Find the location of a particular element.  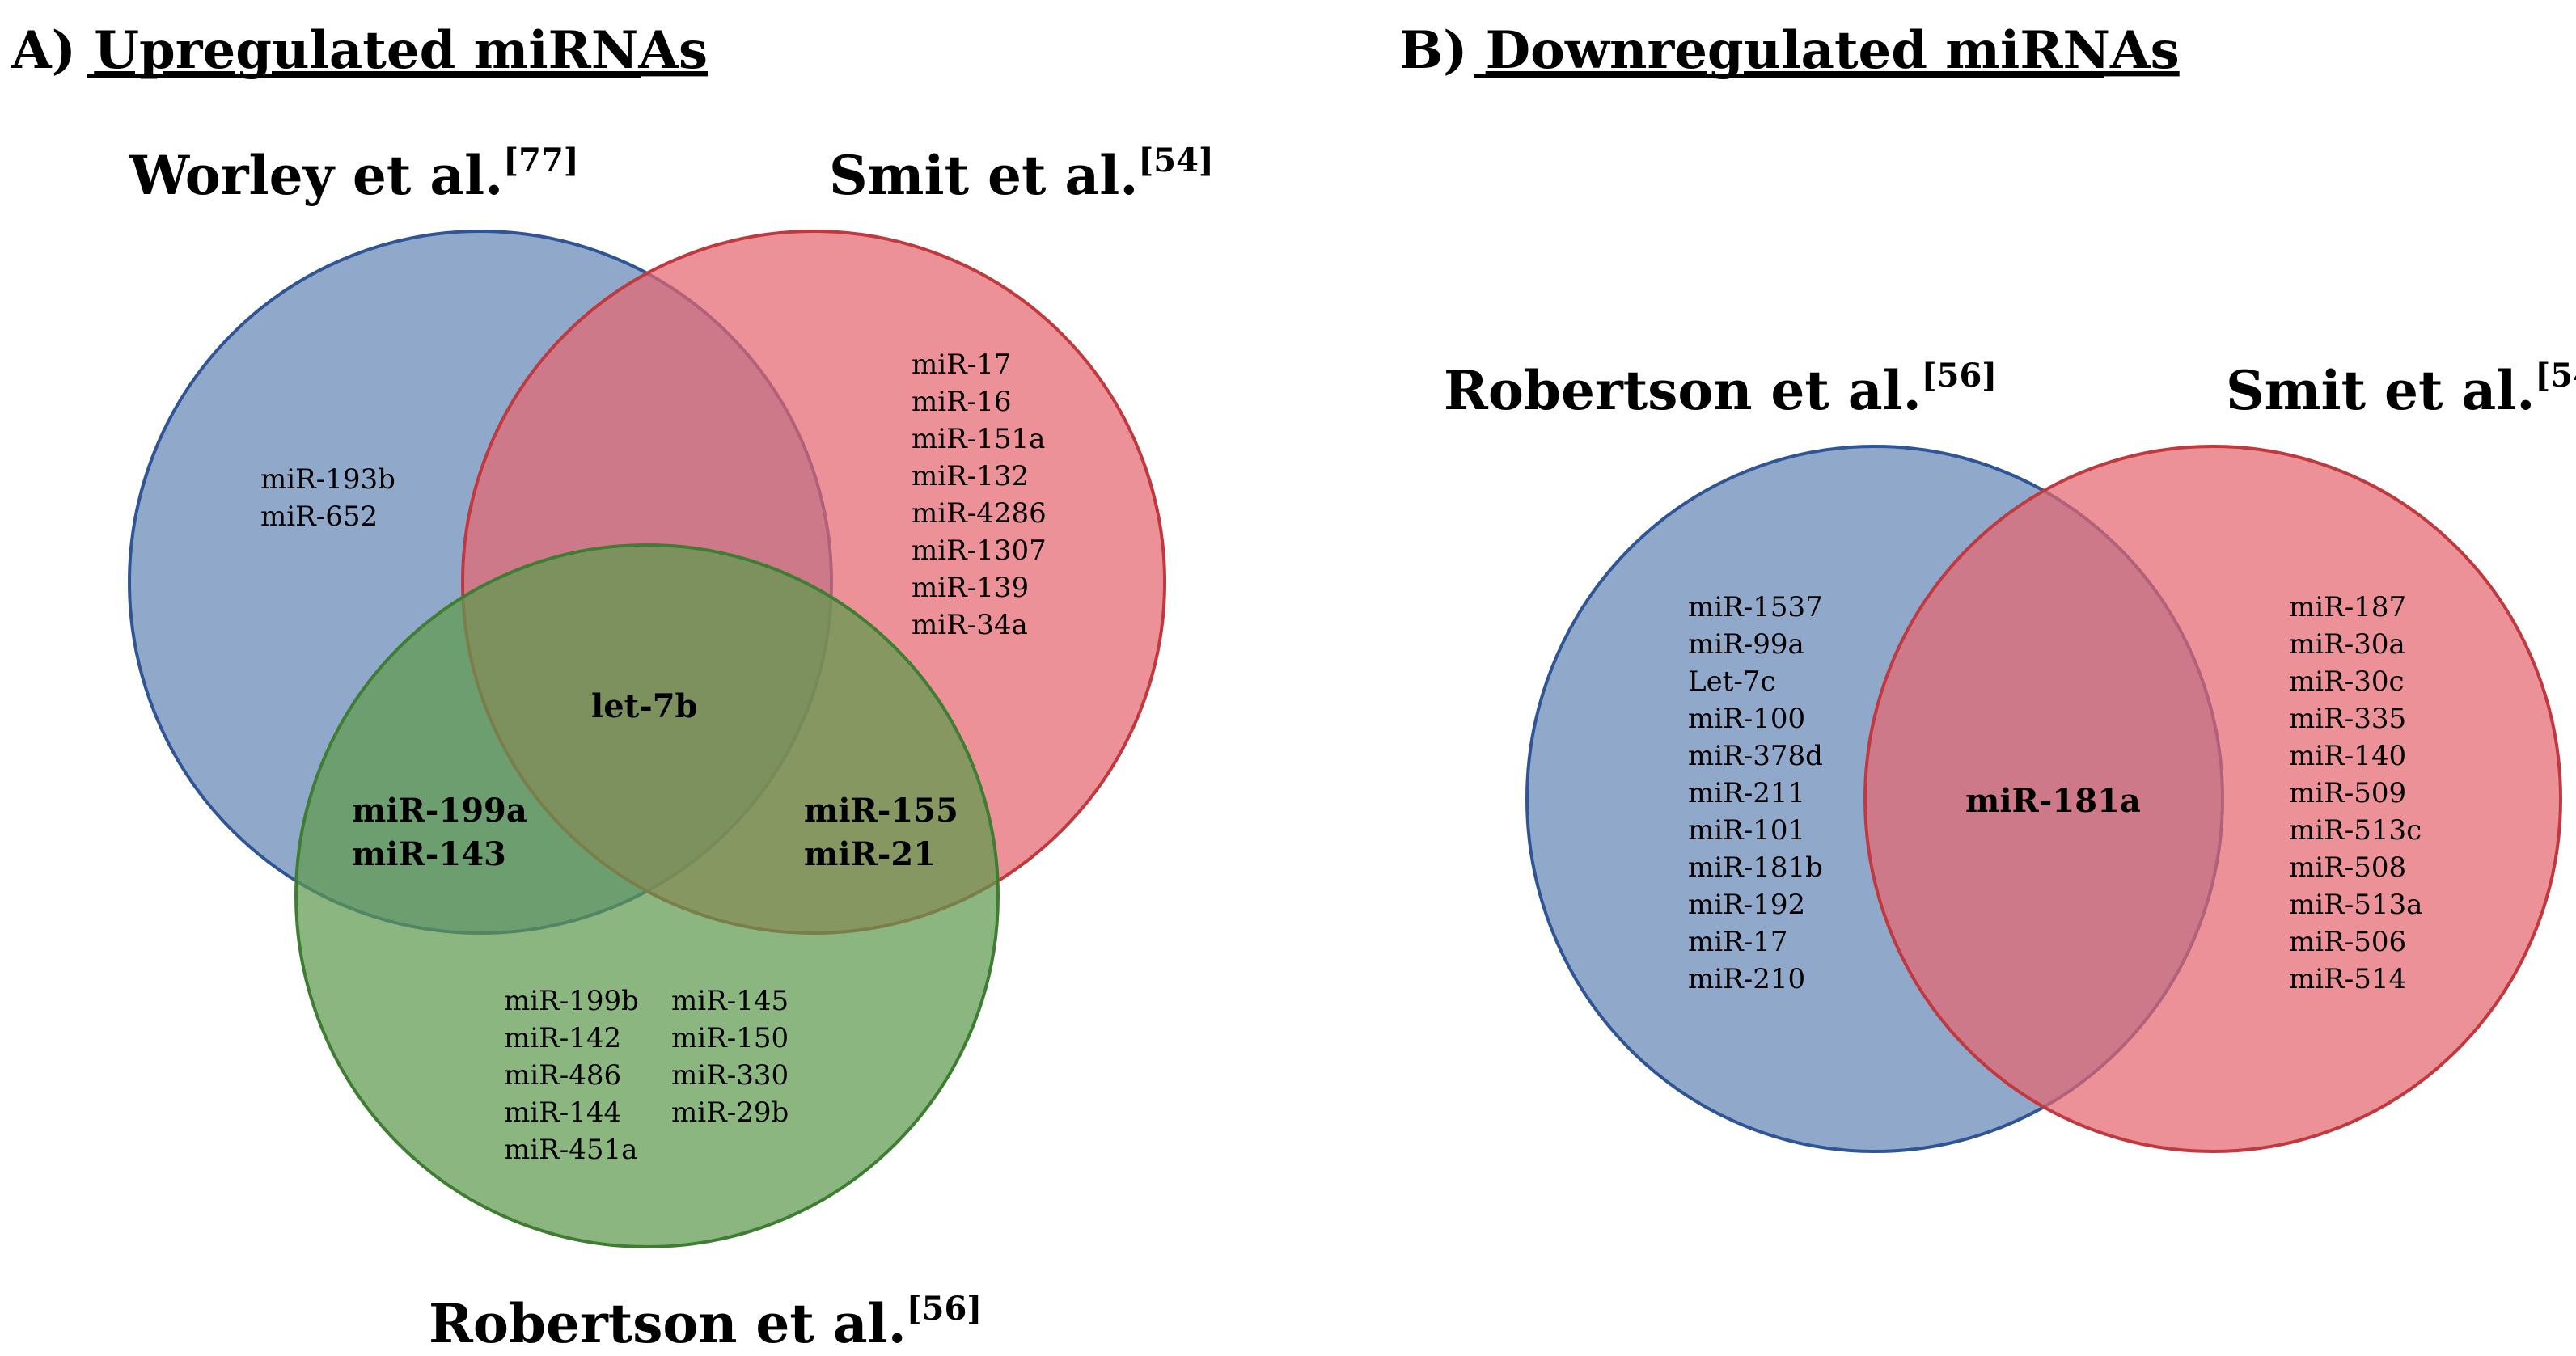

mirna-item: miR-451a is located at coordinates (570, 1150).